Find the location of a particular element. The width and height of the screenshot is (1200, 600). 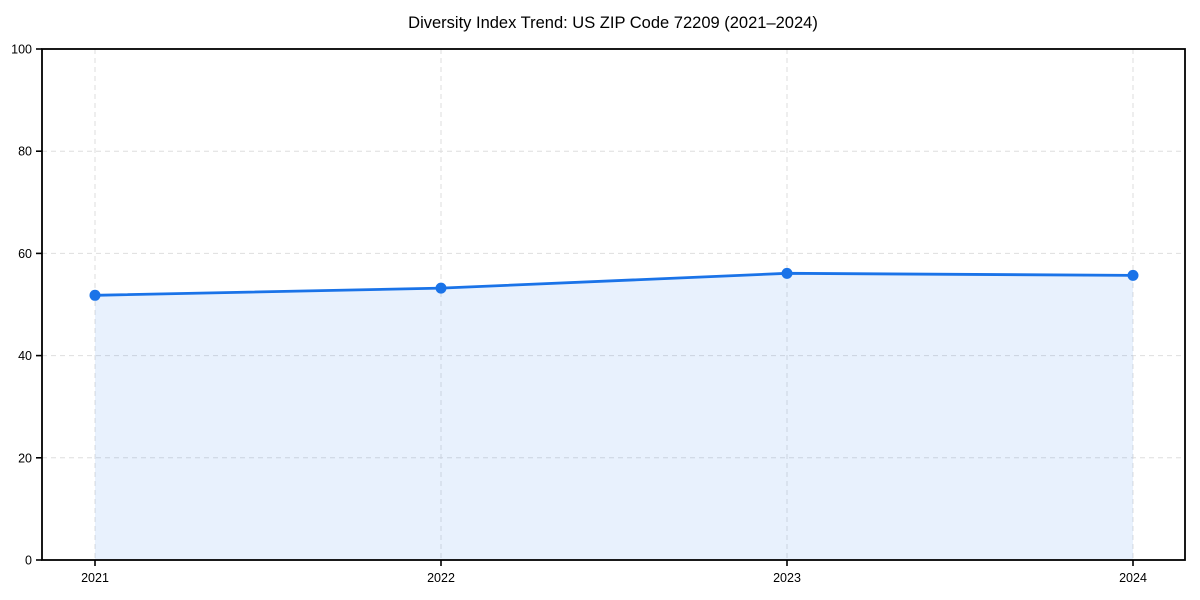

data-point-2023 is located at coordinates (787, 273).